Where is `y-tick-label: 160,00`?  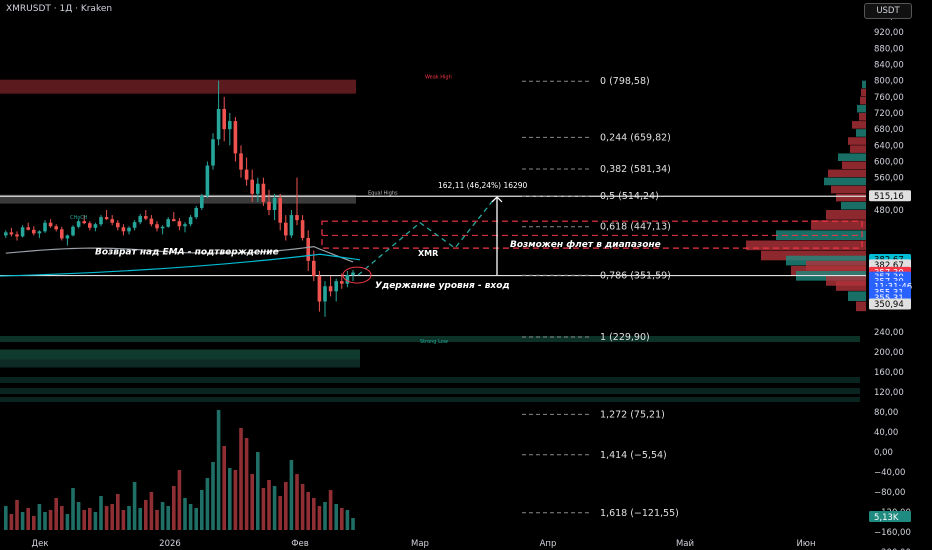
y-tick-label: 160,00 is located at coordinates (889, 373).